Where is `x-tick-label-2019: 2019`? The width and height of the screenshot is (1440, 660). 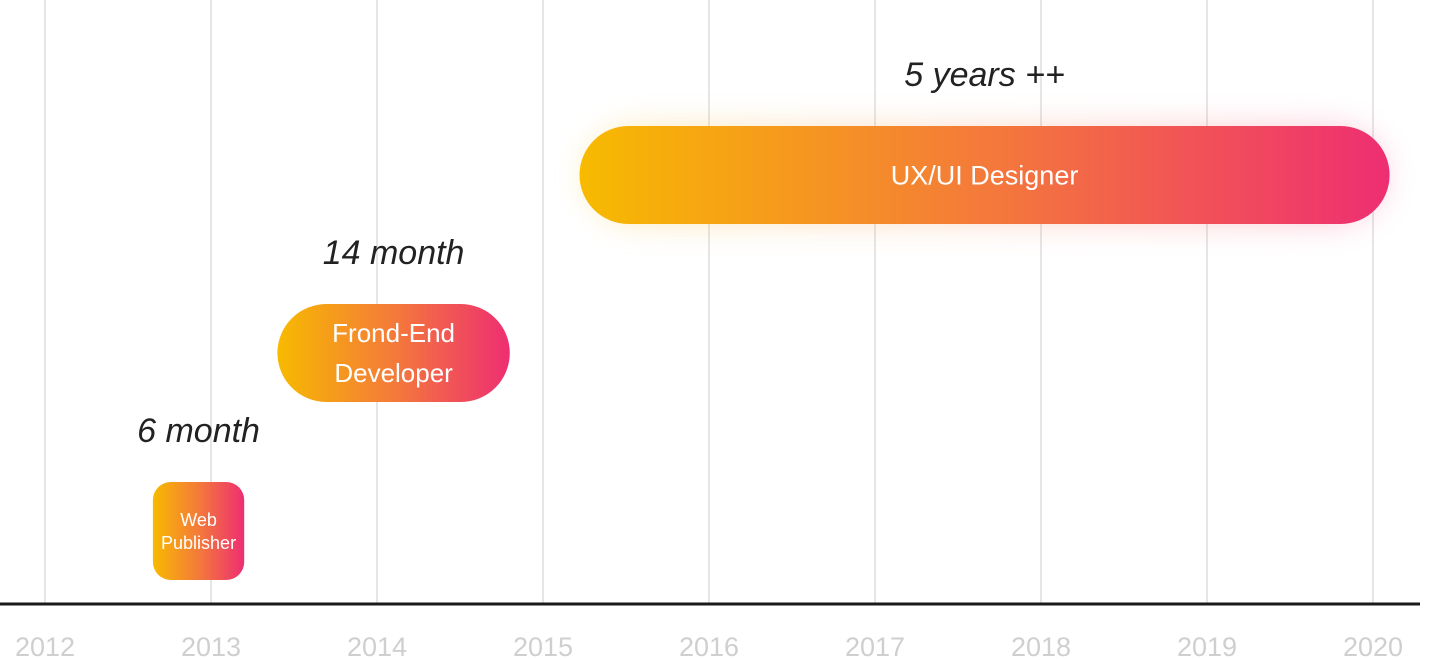
x-tick-label-2019: 2019 is located at coordinates (1207, 646).